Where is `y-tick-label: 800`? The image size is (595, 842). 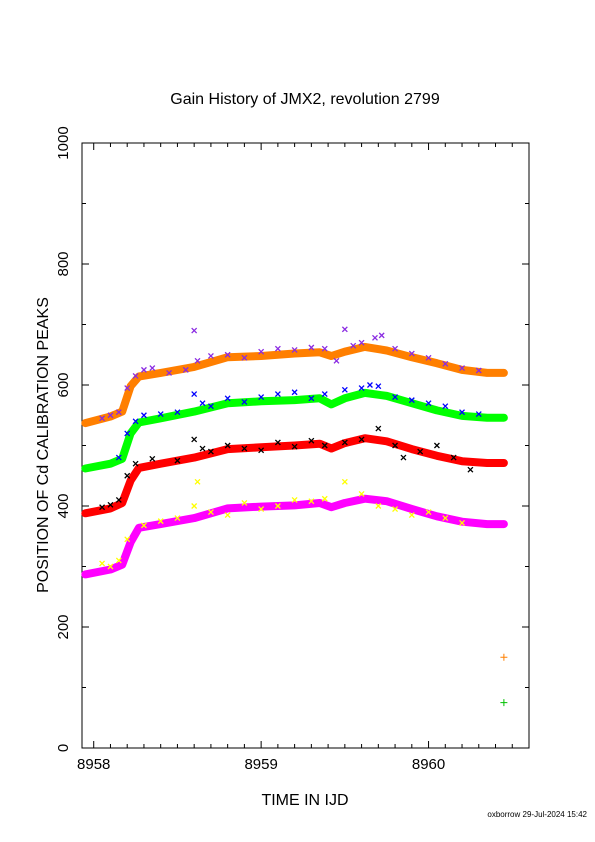
y-tick-label: 800 is located at coordinates (63, 263).